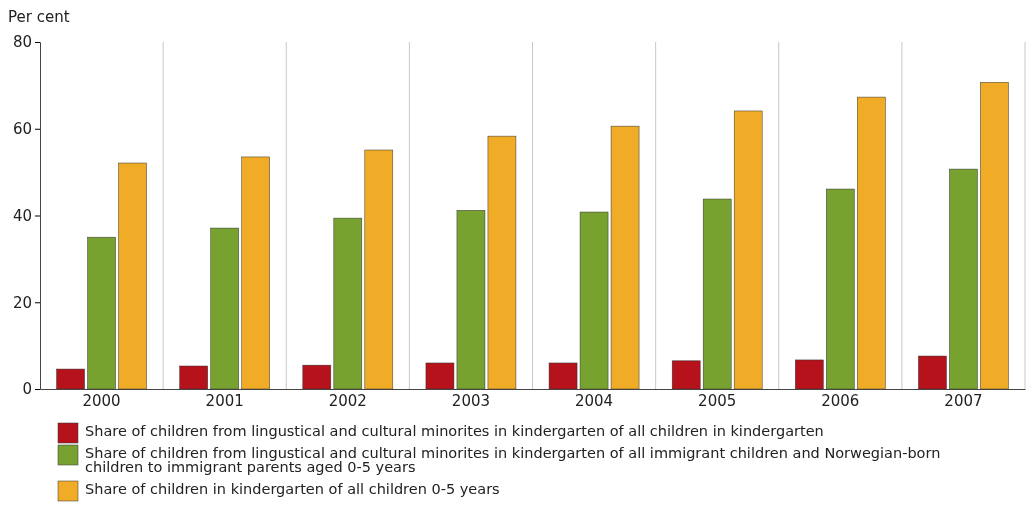  I want to click on x-tick-label: 2002, so click(347, 400).